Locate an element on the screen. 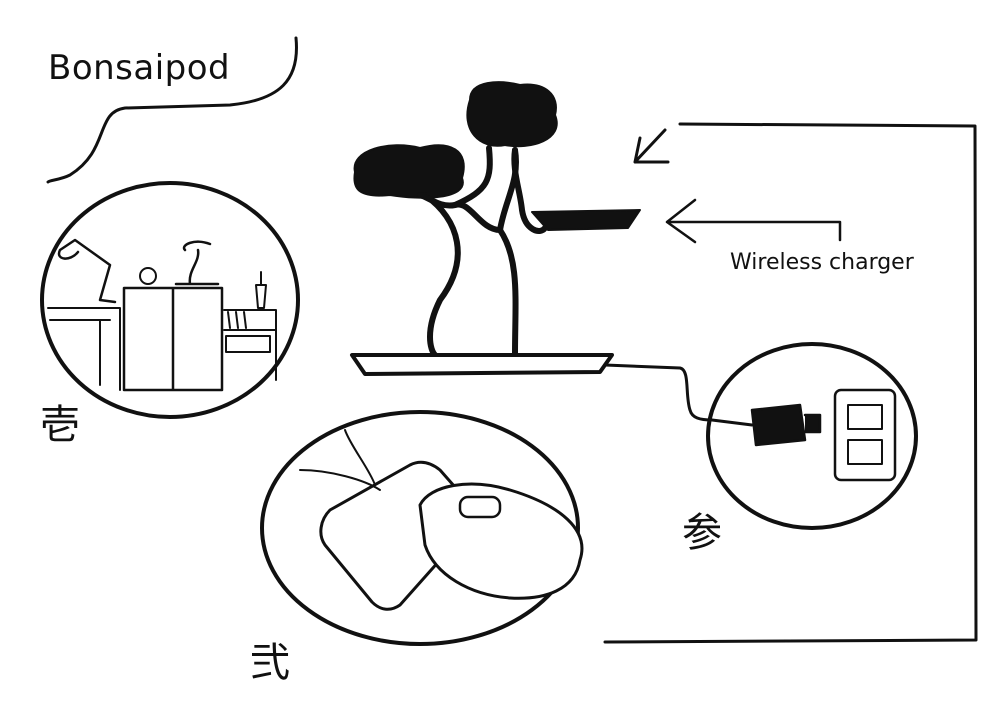  bonsai-pot is located at coordinates (482, 364).